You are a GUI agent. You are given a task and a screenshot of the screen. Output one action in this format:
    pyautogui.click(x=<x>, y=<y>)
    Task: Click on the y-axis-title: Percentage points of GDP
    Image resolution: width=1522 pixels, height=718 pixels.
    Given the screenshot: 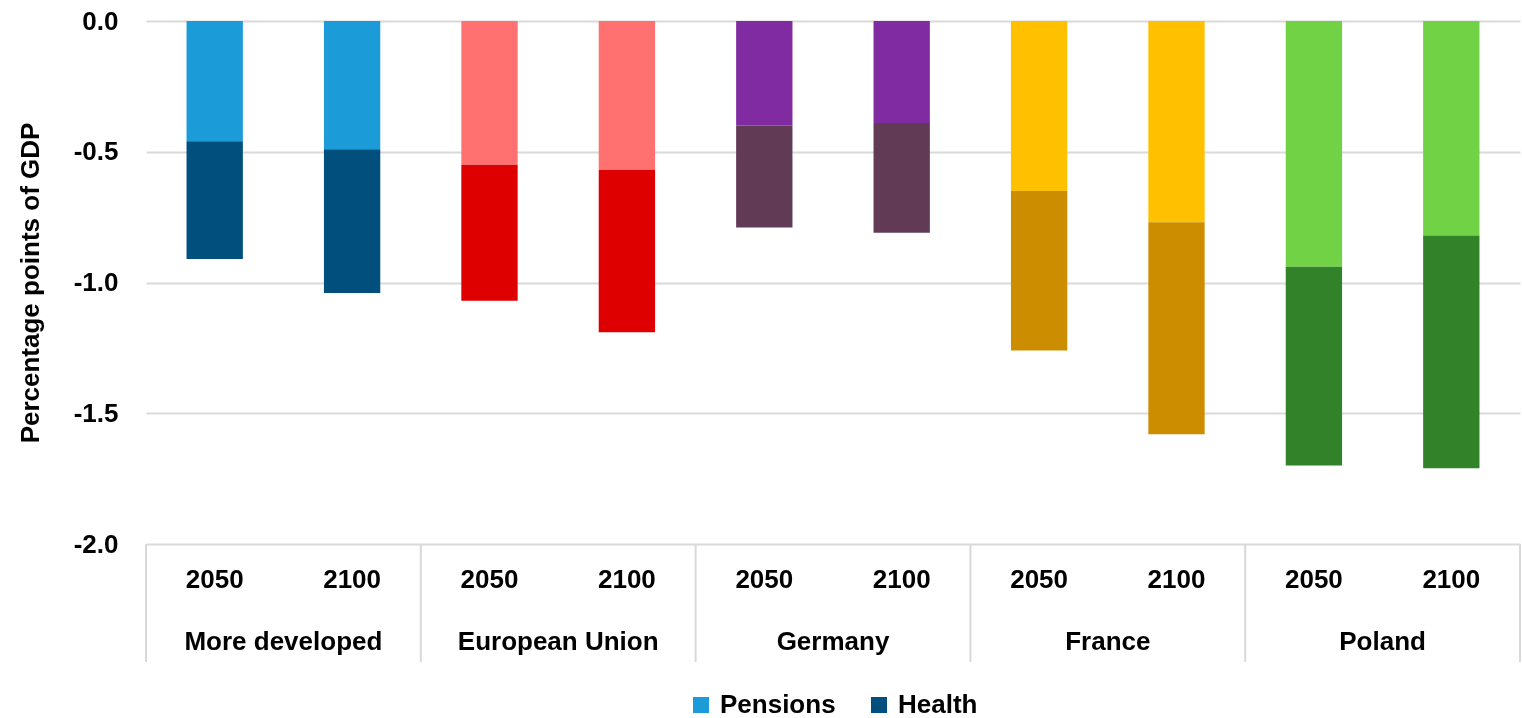 What is the action you would take?
    pyautogui.click(x=29, y=283)
    